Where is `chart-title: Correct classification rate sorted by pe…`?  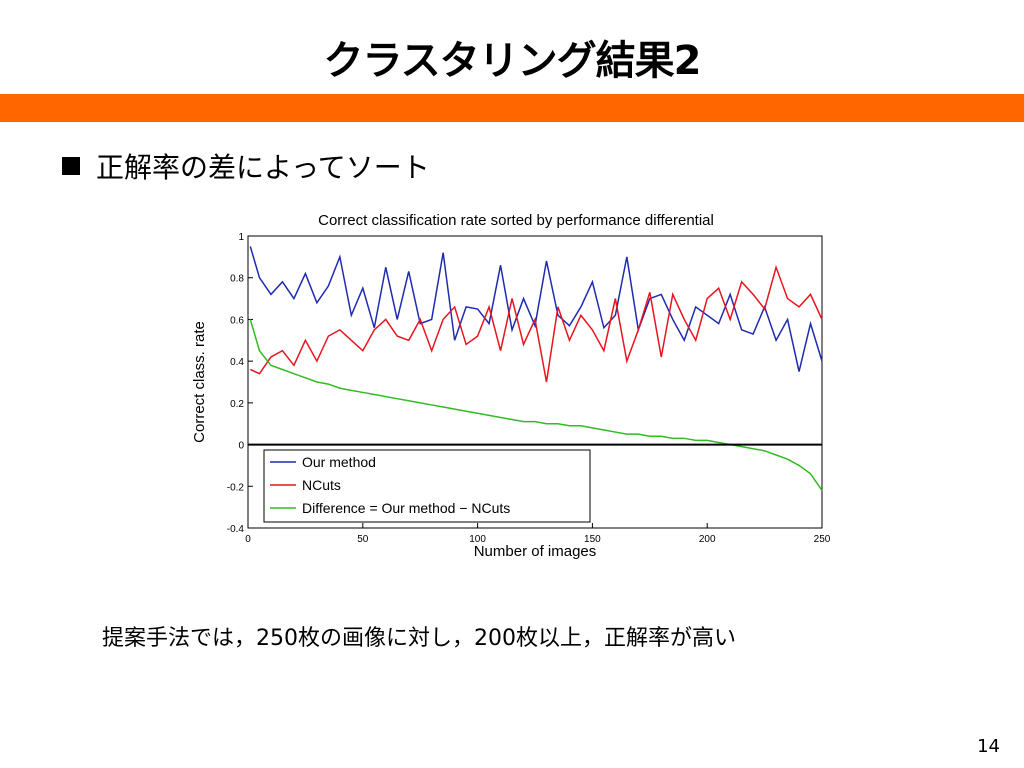 chart-title: Correct classification rate sorted by pe… is located at coordinates (516, 220).